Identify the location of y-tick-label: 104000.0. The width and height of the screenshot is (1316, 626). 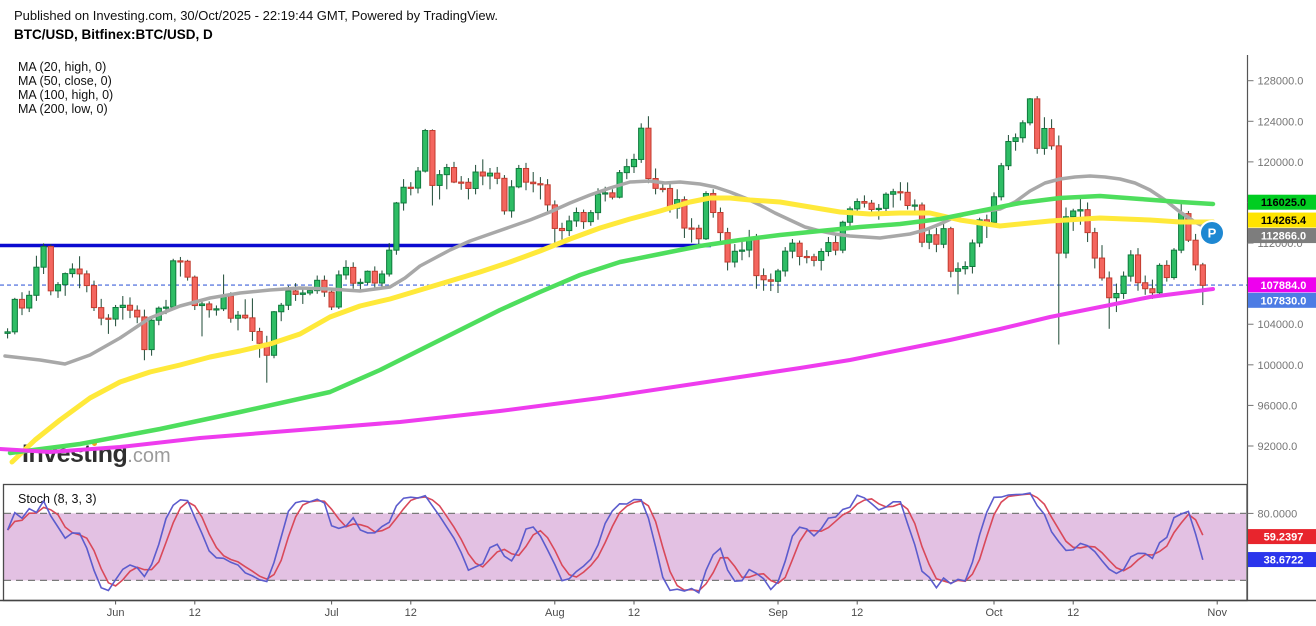
(1281, 325).